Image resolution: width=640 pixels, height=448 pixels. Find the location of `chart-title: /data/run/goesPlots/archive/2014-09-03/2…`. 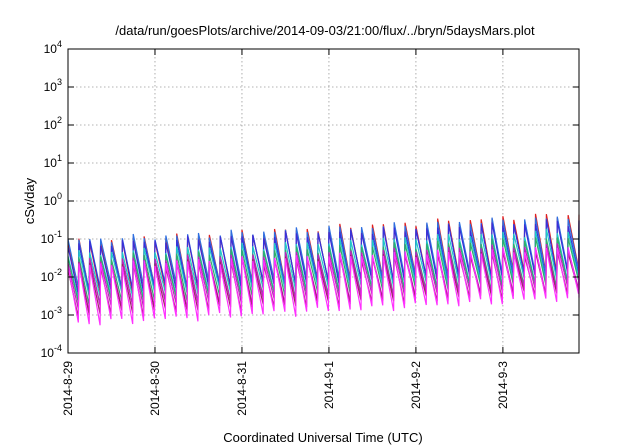

chart-title: /data/run/goesPlots/archive/2014-09-03/2… is located at coordinates (325, 30).